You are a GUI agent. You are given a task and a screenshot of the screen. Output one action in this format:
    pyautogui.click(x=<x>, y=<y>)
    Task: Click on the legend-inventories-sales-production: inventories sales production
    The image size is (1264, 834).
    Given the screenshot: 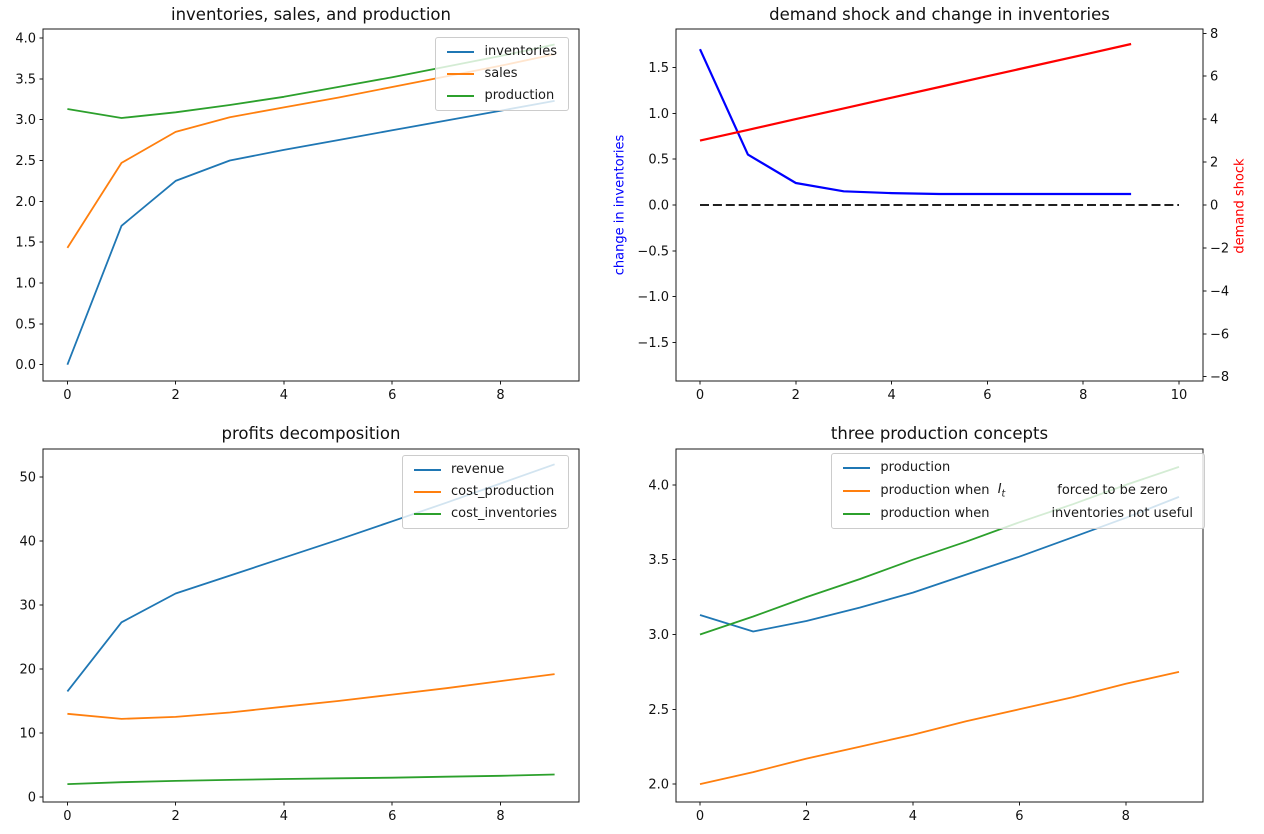 What is the action you would take?
    pyautogui.click(x=502, y=74)
    